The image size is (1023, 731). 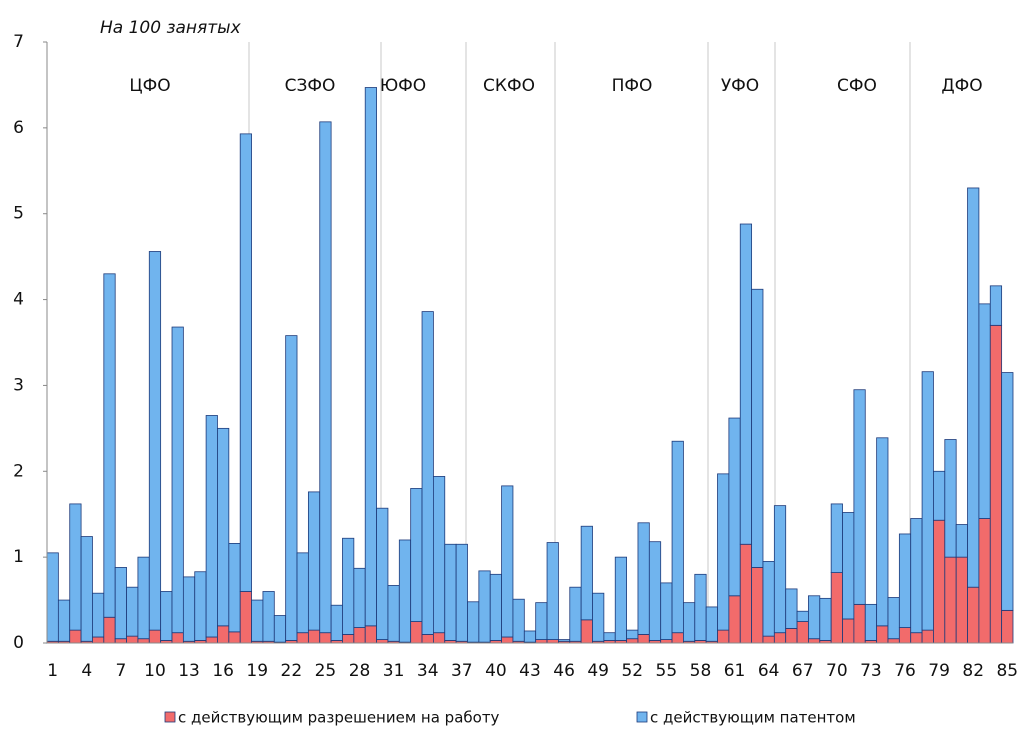 I want to click on y-tick-label: 3, so click(x=18, y=385).